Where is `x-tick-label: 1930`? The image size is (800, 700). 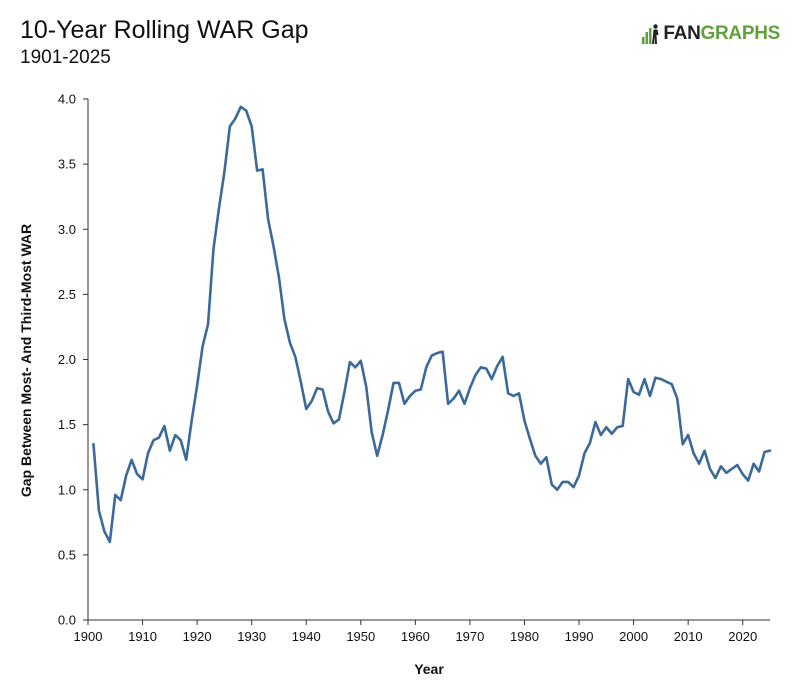
x-tick-label: 1930 is located at coordinates (251, 636).